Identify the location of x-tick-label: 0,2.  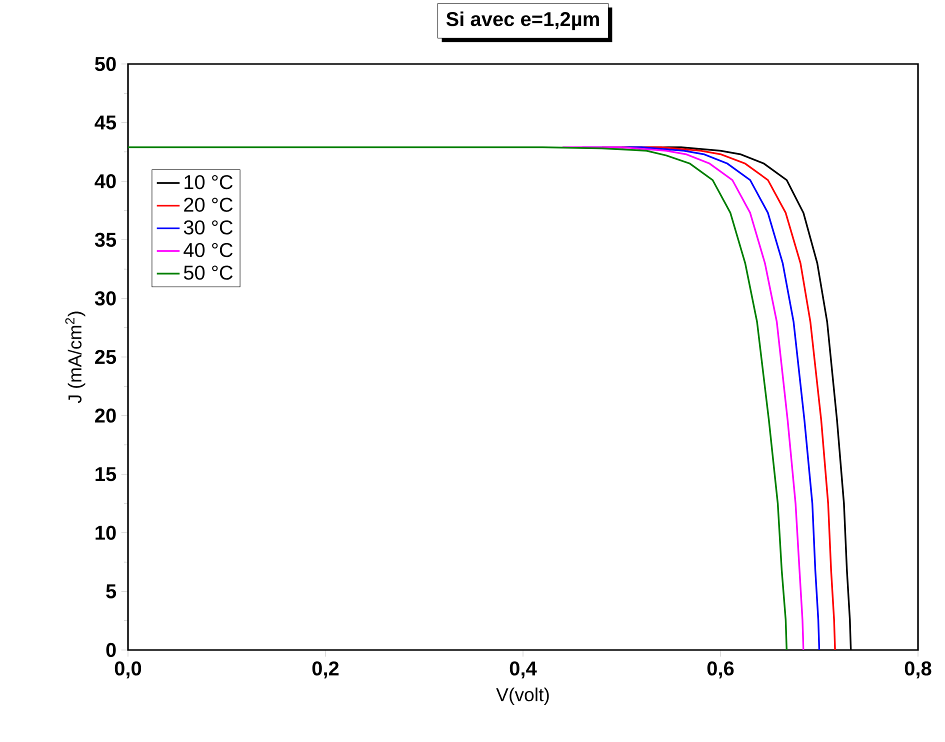
(325, 669).